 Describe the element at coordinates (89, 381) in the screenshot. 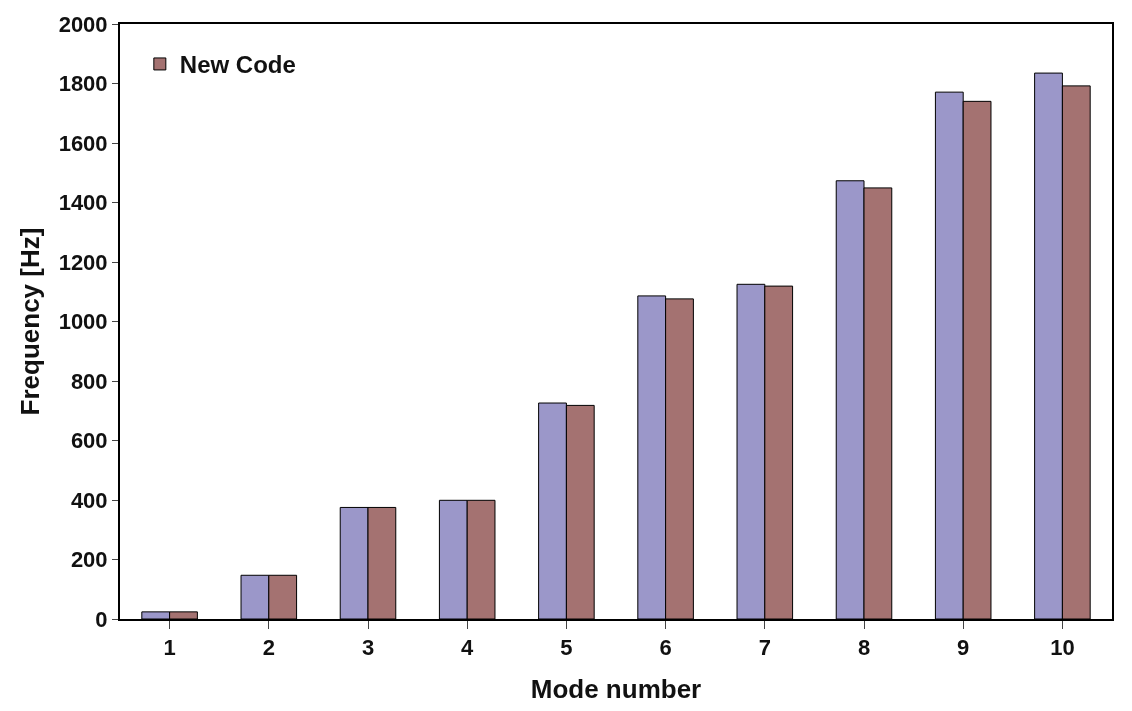

I see `y-tick-label: 800` at that location.